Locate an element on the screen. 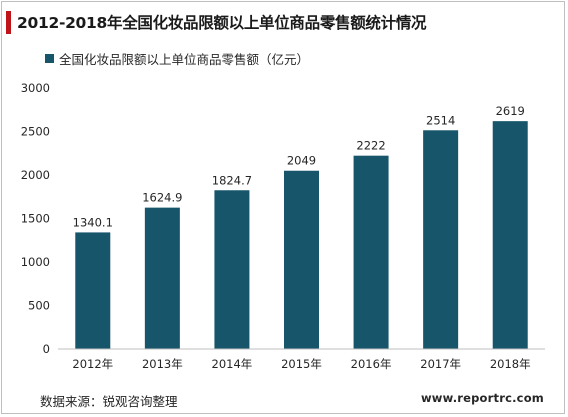 Image resolution: width=568 pixels, height=417 pixels. title-accent-bar is located at coordinates (8, 22).